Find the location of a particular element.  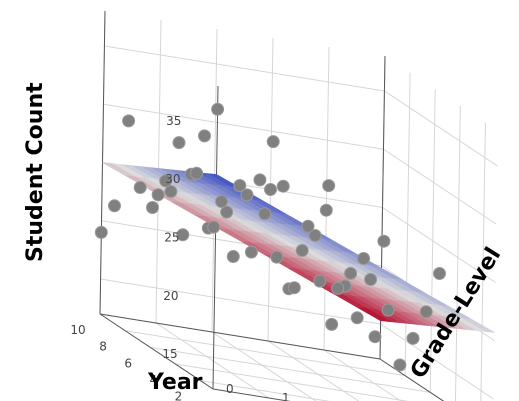

z-axis-title: Student Count is located at coordinates (35, 172).